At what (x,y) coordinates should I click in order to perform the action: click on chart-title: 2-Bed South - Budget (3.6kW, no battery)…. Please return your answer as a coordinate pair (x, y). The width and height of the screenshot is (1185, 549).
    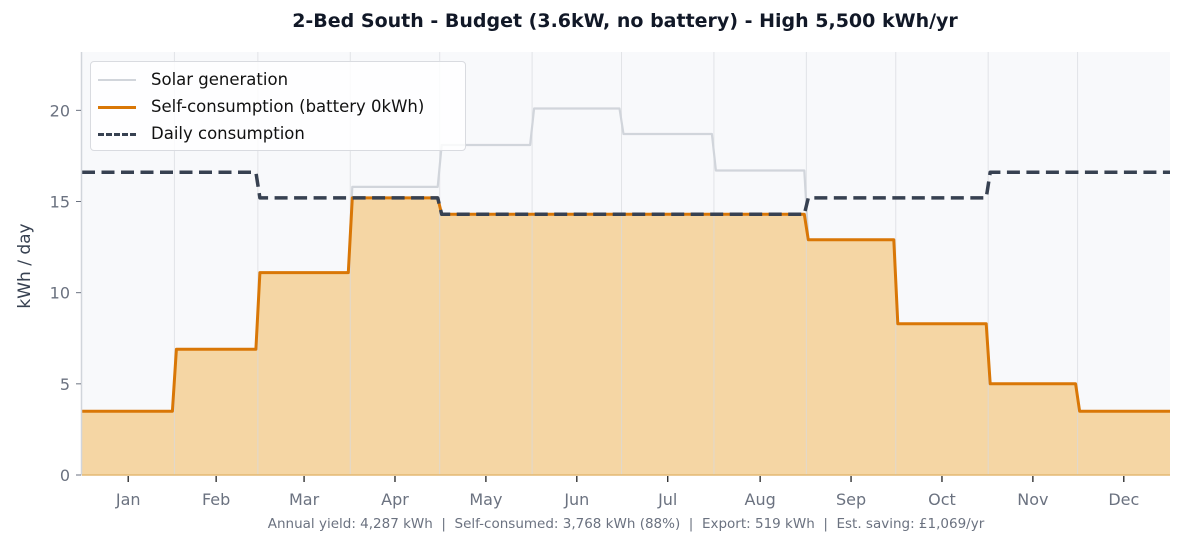
    Looking at the image, I should click on (625, 21).